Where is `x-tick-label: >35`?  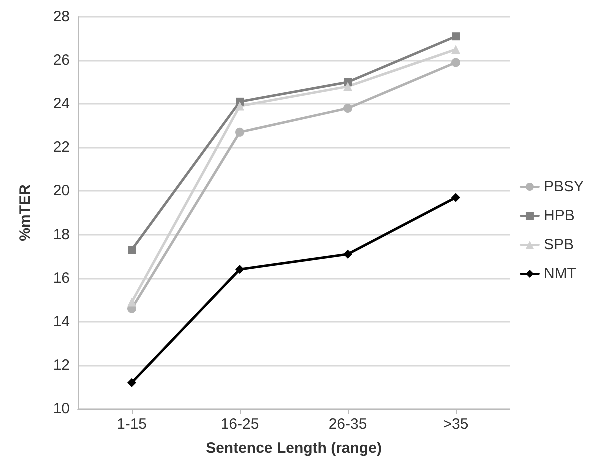 x-tick-label: >35 is located at coordinates (456, 424).